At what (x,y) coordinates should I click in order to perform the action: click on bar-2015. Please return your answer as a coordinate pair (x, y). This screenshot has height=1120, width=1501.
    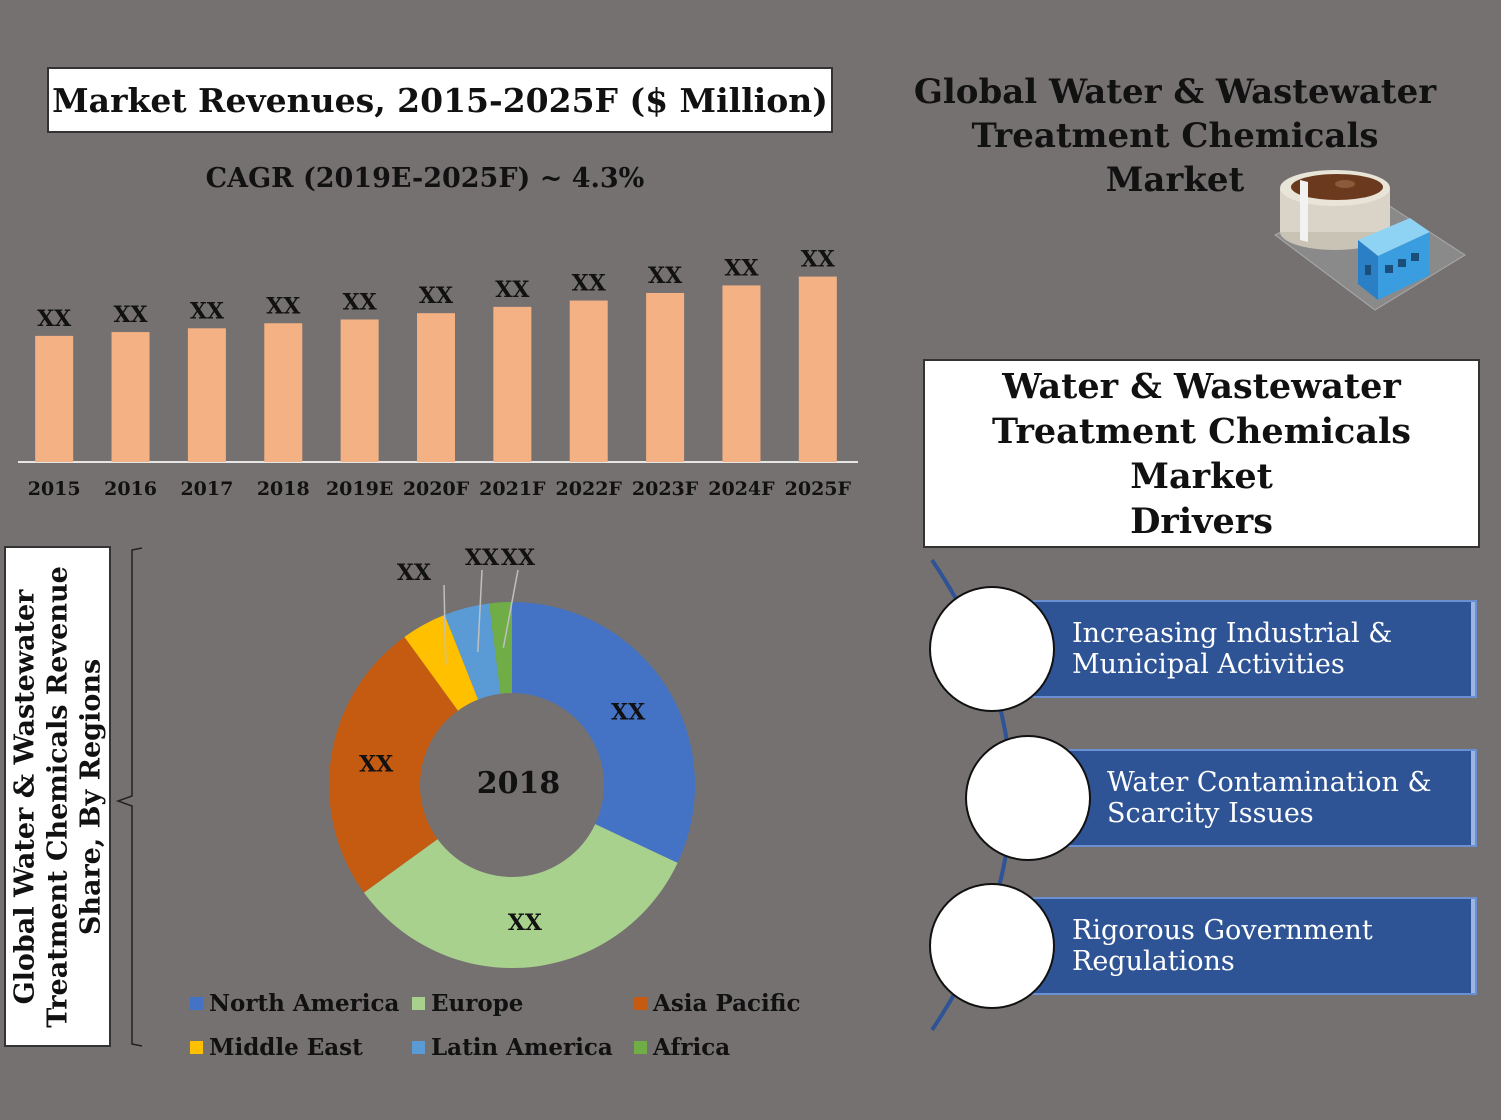
    Looking at the image, I should click on (54, 398).